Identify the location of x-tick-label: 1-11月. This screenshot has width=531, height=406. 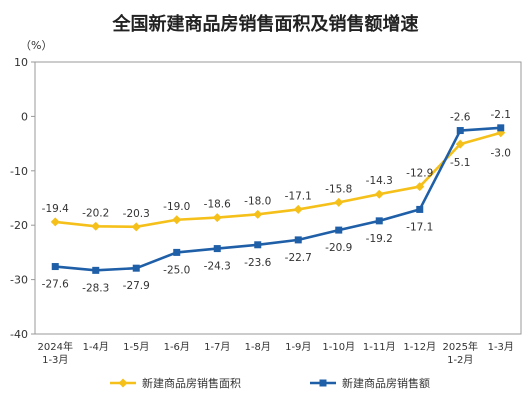
(379, 347).